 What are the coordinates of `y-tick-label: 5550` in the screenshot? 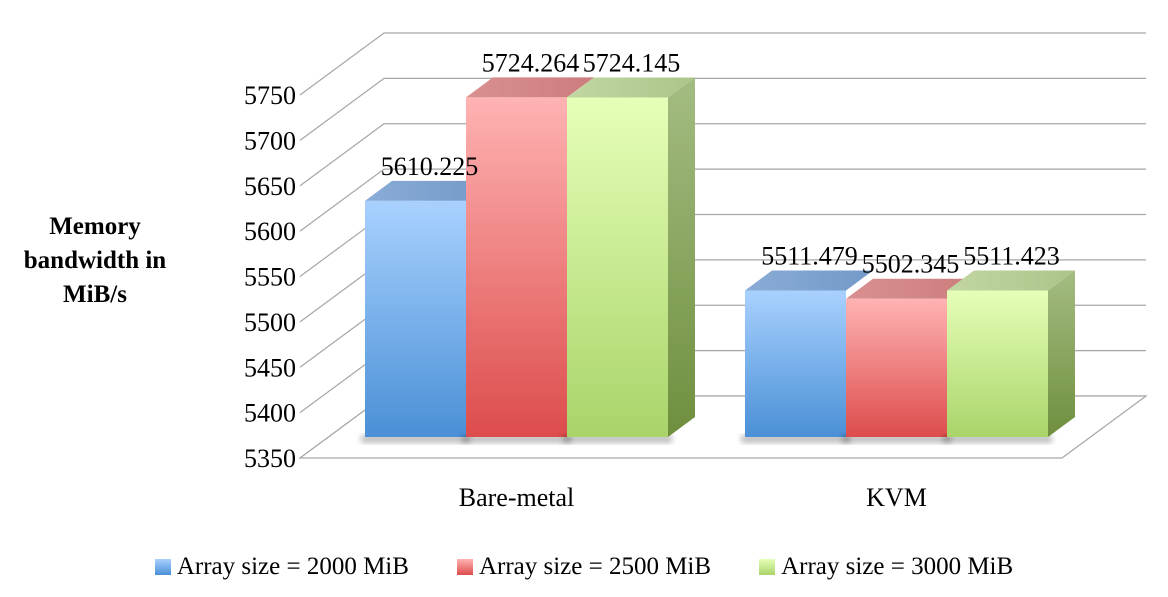 It's located at (270, 277).